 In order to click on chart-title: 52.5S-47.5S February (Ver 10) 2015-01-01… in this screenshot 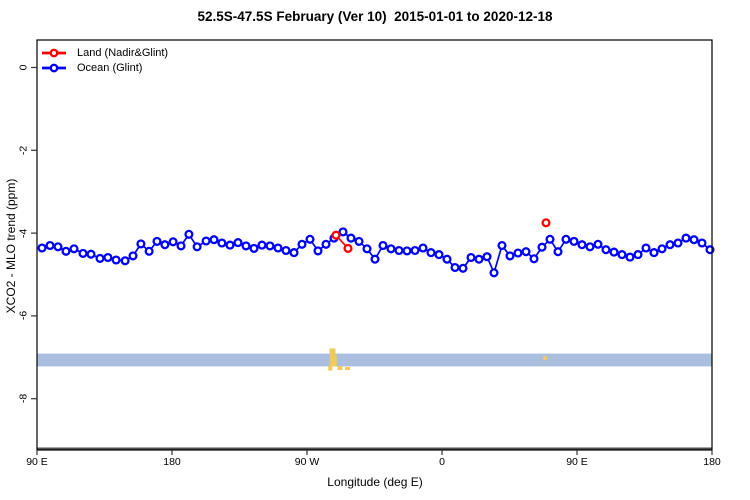, I will do `click(375, 16)`.